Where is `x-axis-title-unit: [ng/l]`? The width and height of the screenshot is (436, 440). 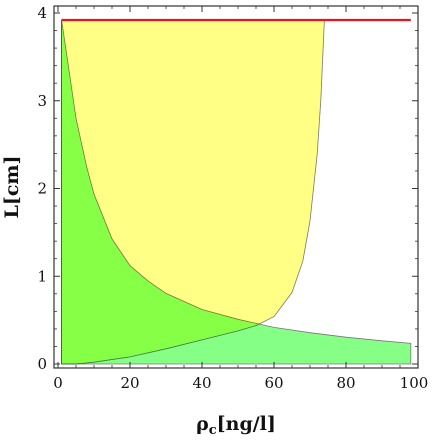
x-axis-title-unit: [ng/l] is located at coordinates (246, 424).